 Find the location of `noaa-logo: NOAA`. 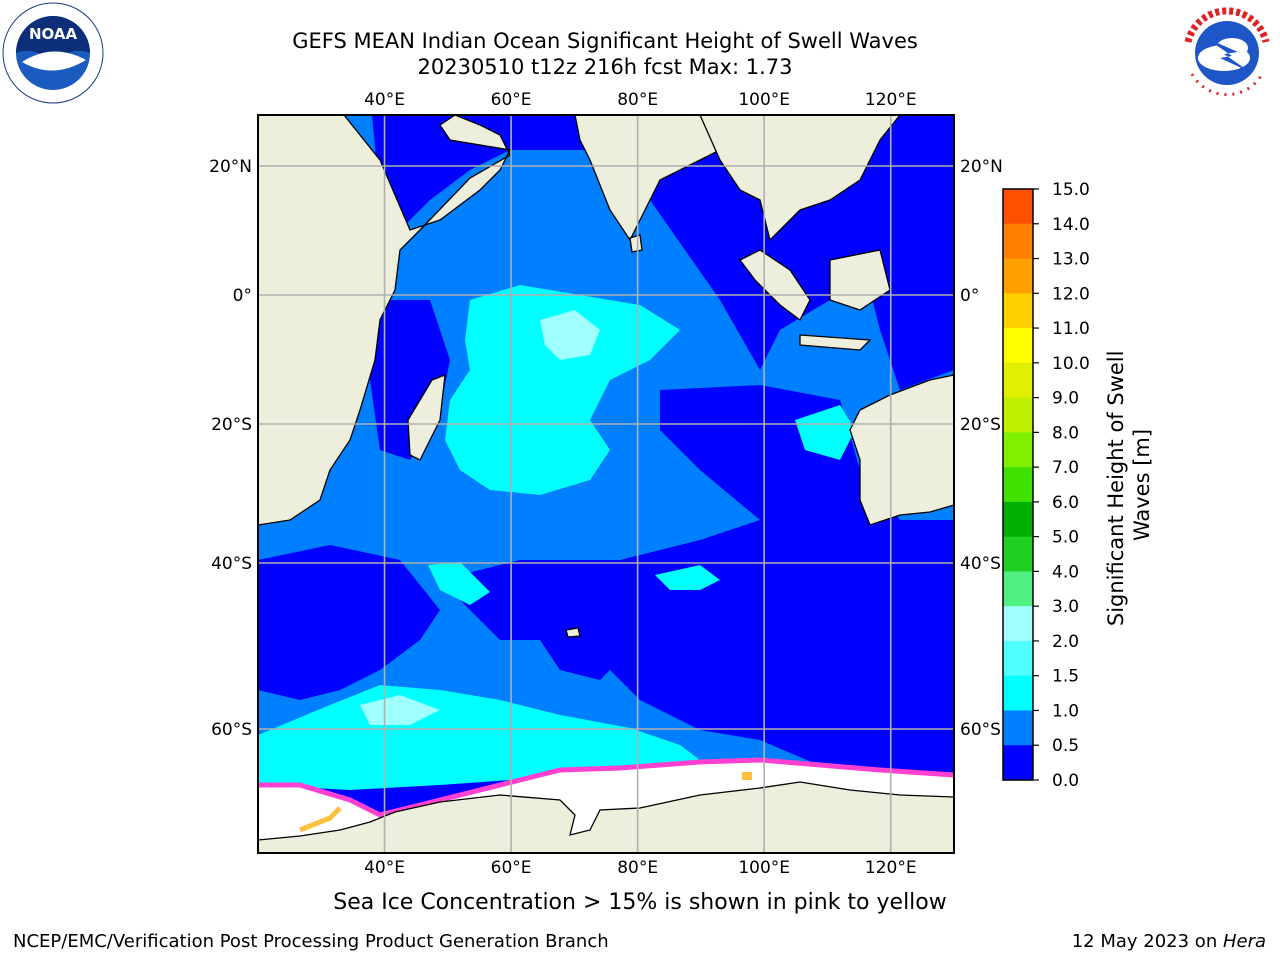

noaa-logo: NOAA is located at coordinates (53, 53).